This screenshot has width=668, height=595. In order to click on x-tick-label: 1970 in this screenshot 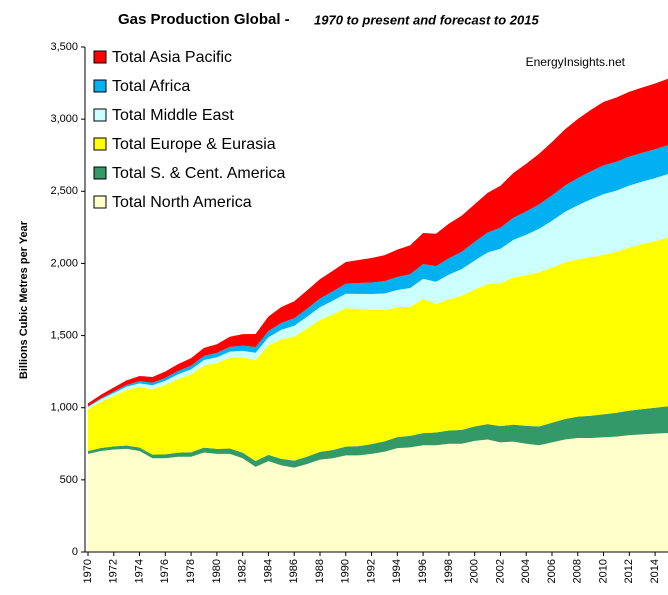, I will do `click(88, 571)`.